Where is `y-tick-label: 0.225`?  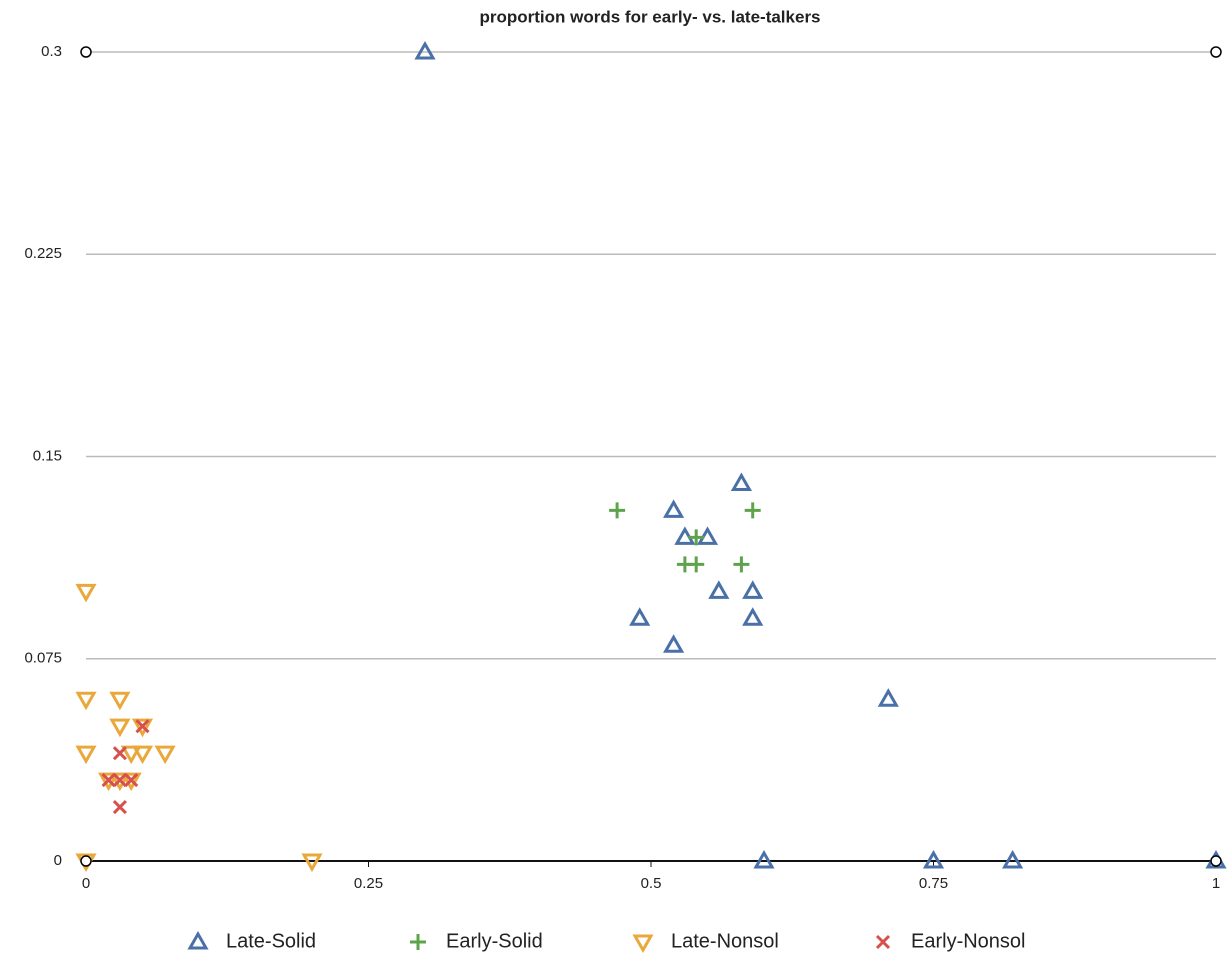 y-tick-label: 0.225 is located at coordinates (43, 253).